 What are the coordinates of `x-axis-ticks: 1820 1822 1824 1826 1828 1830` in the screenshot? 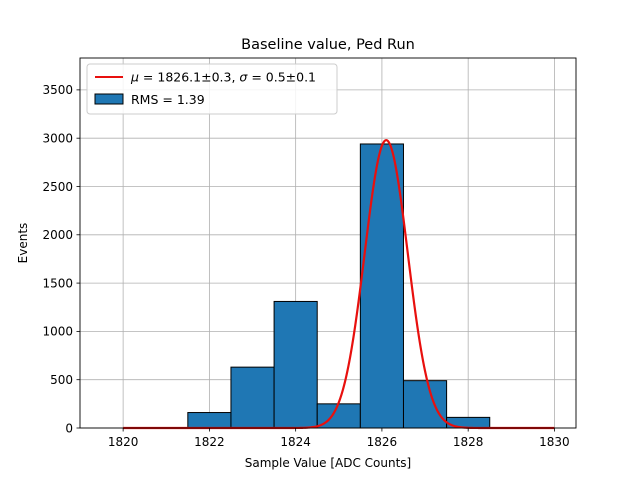 It's located at (339, 438).